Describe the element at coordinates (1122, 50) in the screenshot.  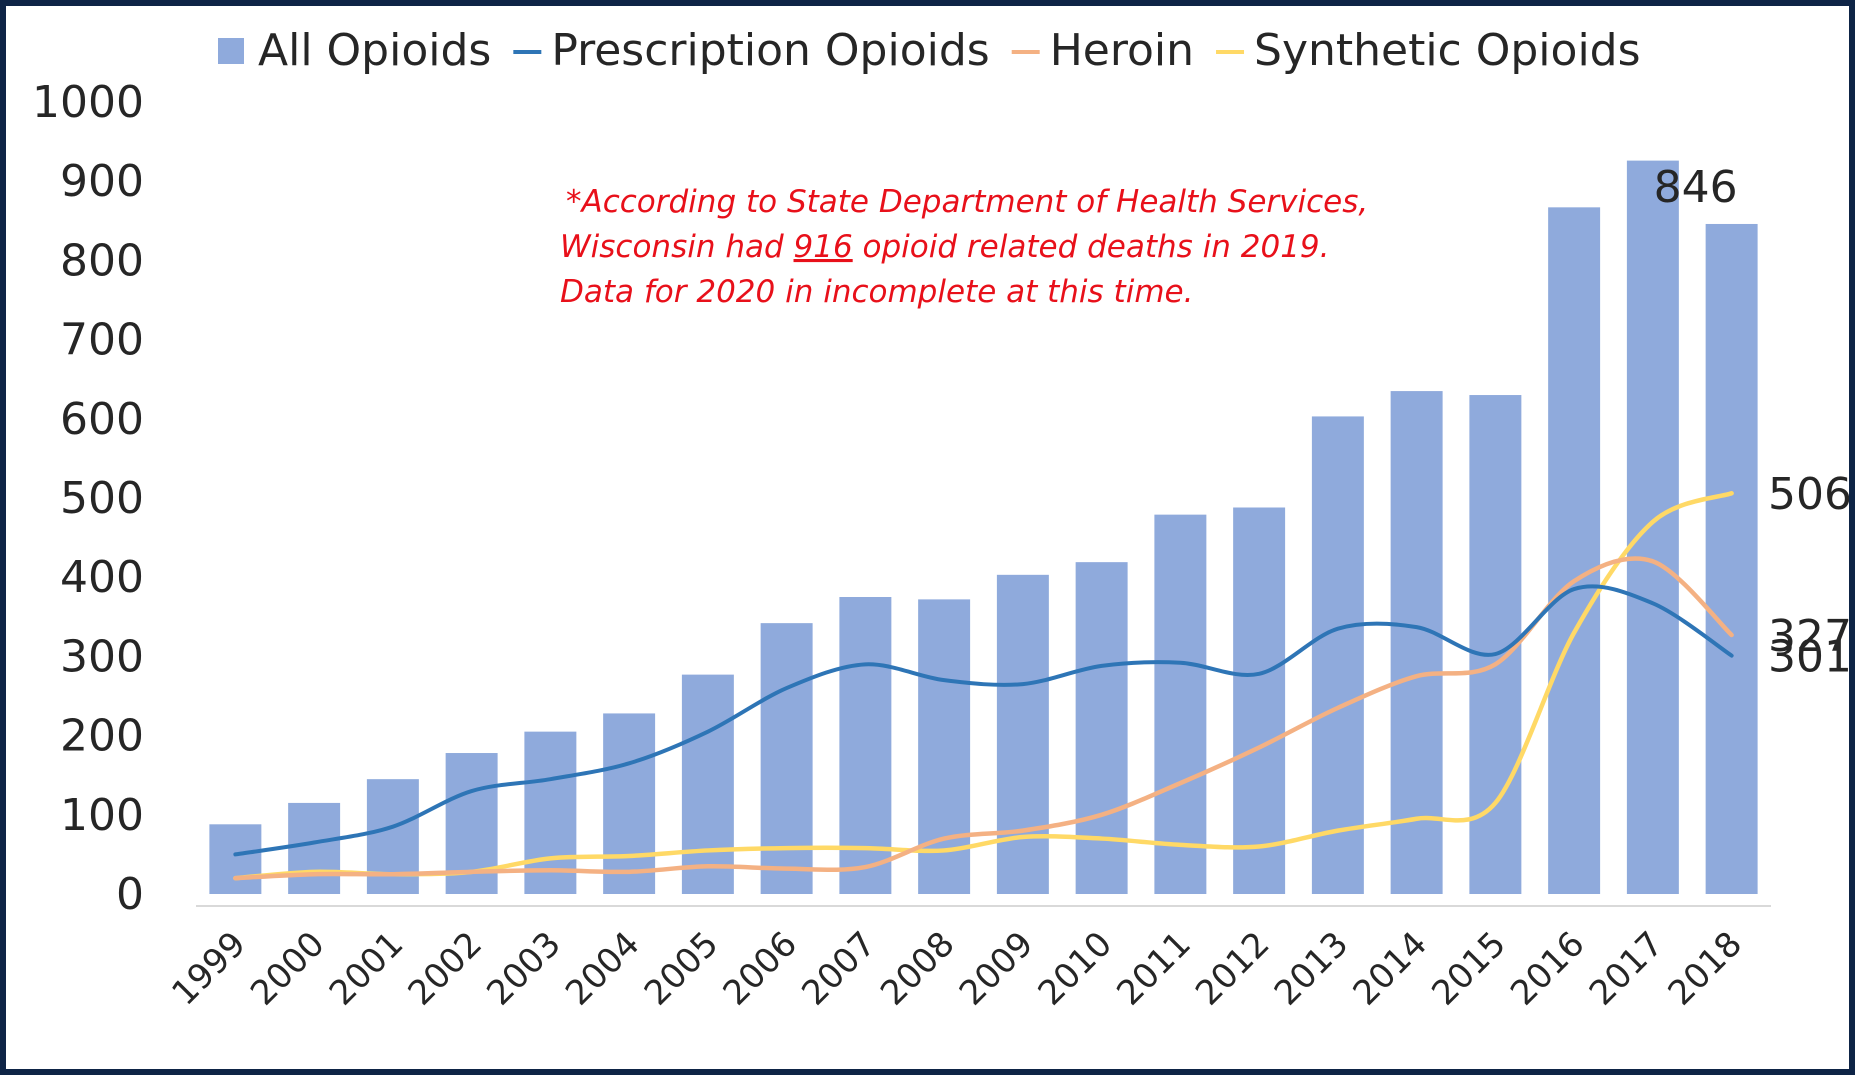
I see `legend-label-heroin: Heroin` at that location.